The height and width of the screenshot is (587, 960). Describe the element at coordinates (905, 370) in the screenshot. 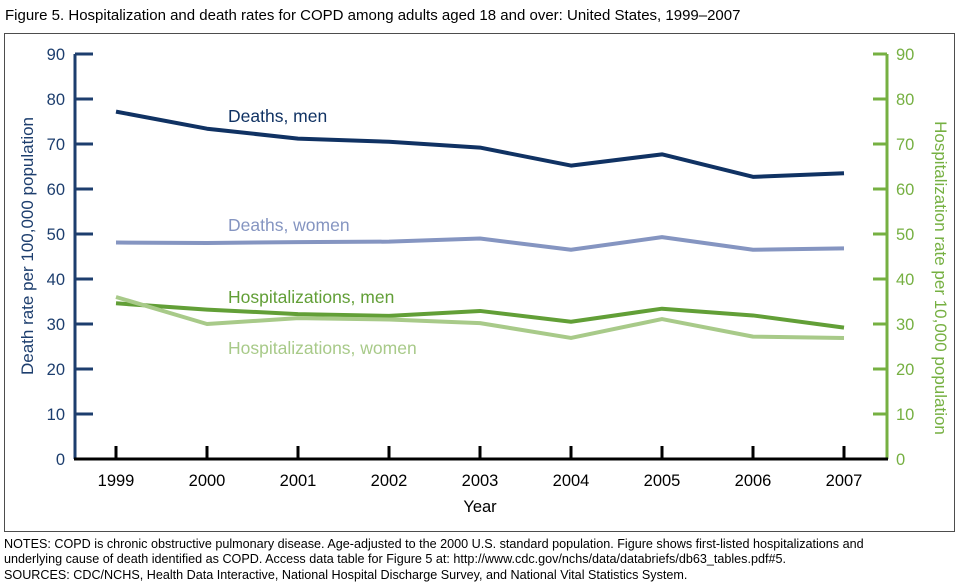

I see `right-axis-tick-label: 20` at that location.